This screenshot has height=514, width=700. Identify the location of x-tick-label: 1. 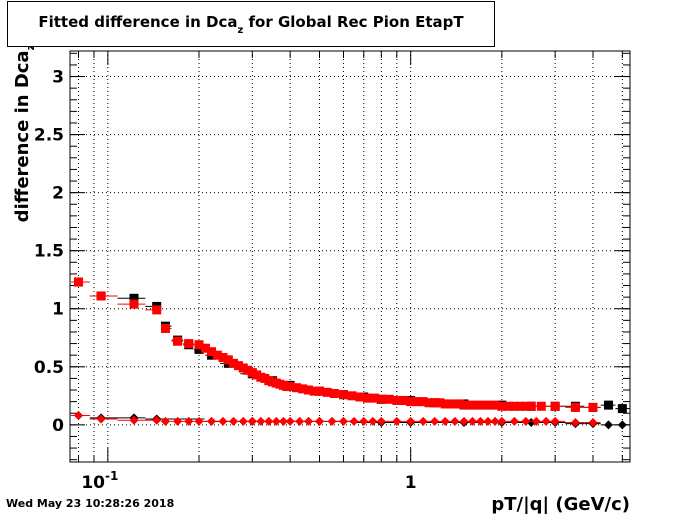
(411, 483).